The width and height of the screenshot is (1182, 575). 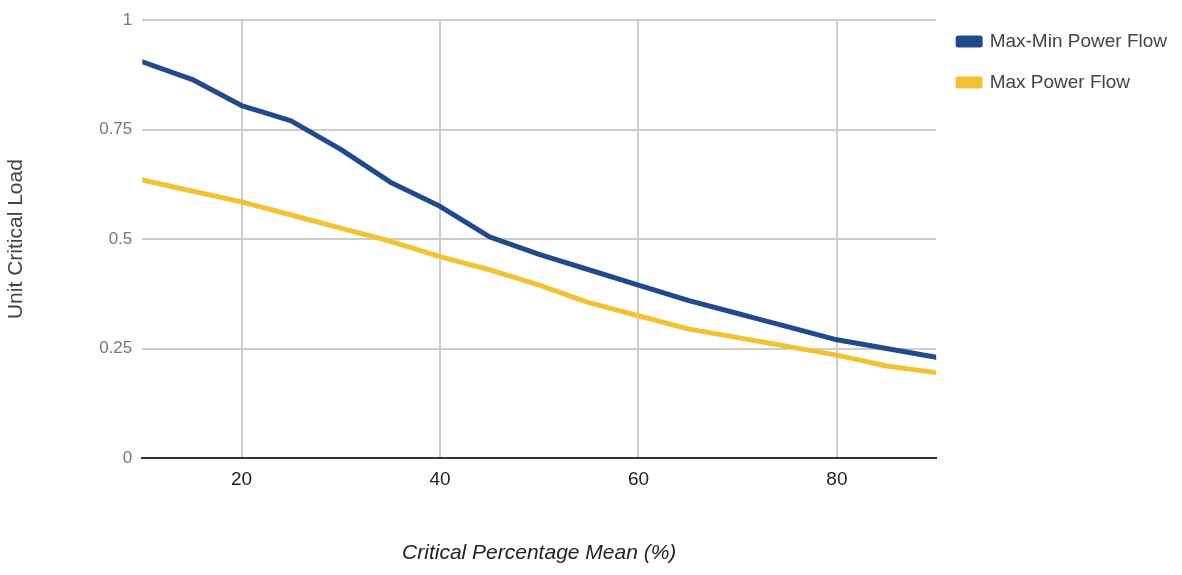 What do you see at coordinates (116, 348) in the screenshot?
I see `y-tick-label: 0.25` at bounding box center [116, 348].